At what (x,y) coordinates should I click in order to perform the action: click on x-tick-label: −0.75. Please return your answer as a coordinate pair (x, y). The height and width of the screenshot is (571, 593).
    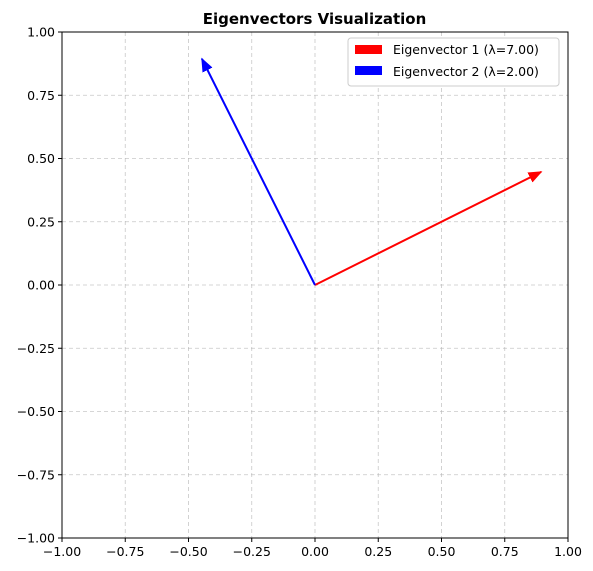
    Looking at the image, I should click on (125, 551).